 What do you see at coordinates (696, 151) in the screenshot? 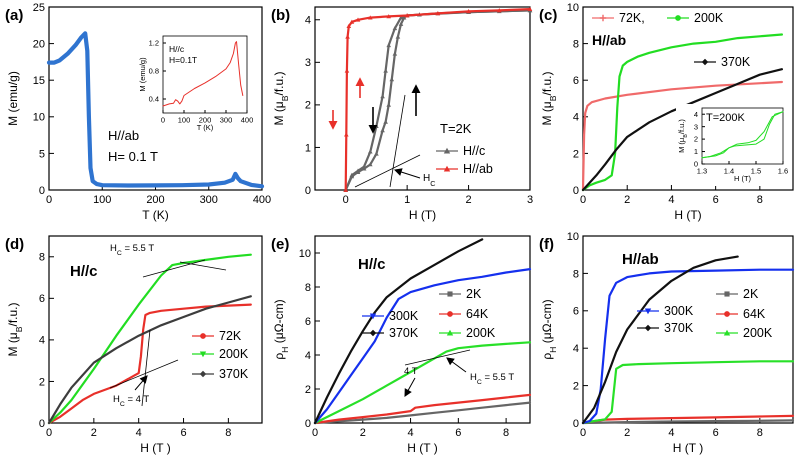
I see `y-tick-label: 1` at bounding box center [696, 151].